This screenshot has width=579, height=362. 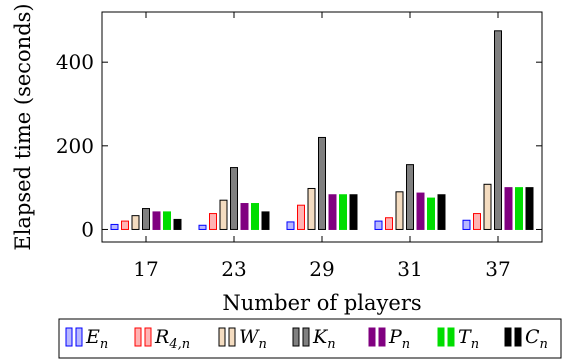 I want to click on legend-label: En, so click(x=96, y=339).